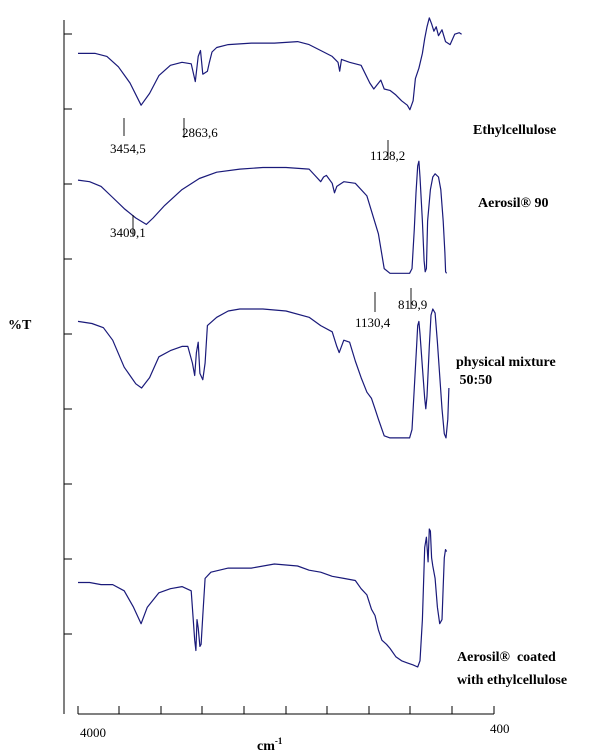  What do you see at coordinates (263, 373) in the screenshot?
I see `spectrum-physical-mixture` at bounding box center [263, 373].